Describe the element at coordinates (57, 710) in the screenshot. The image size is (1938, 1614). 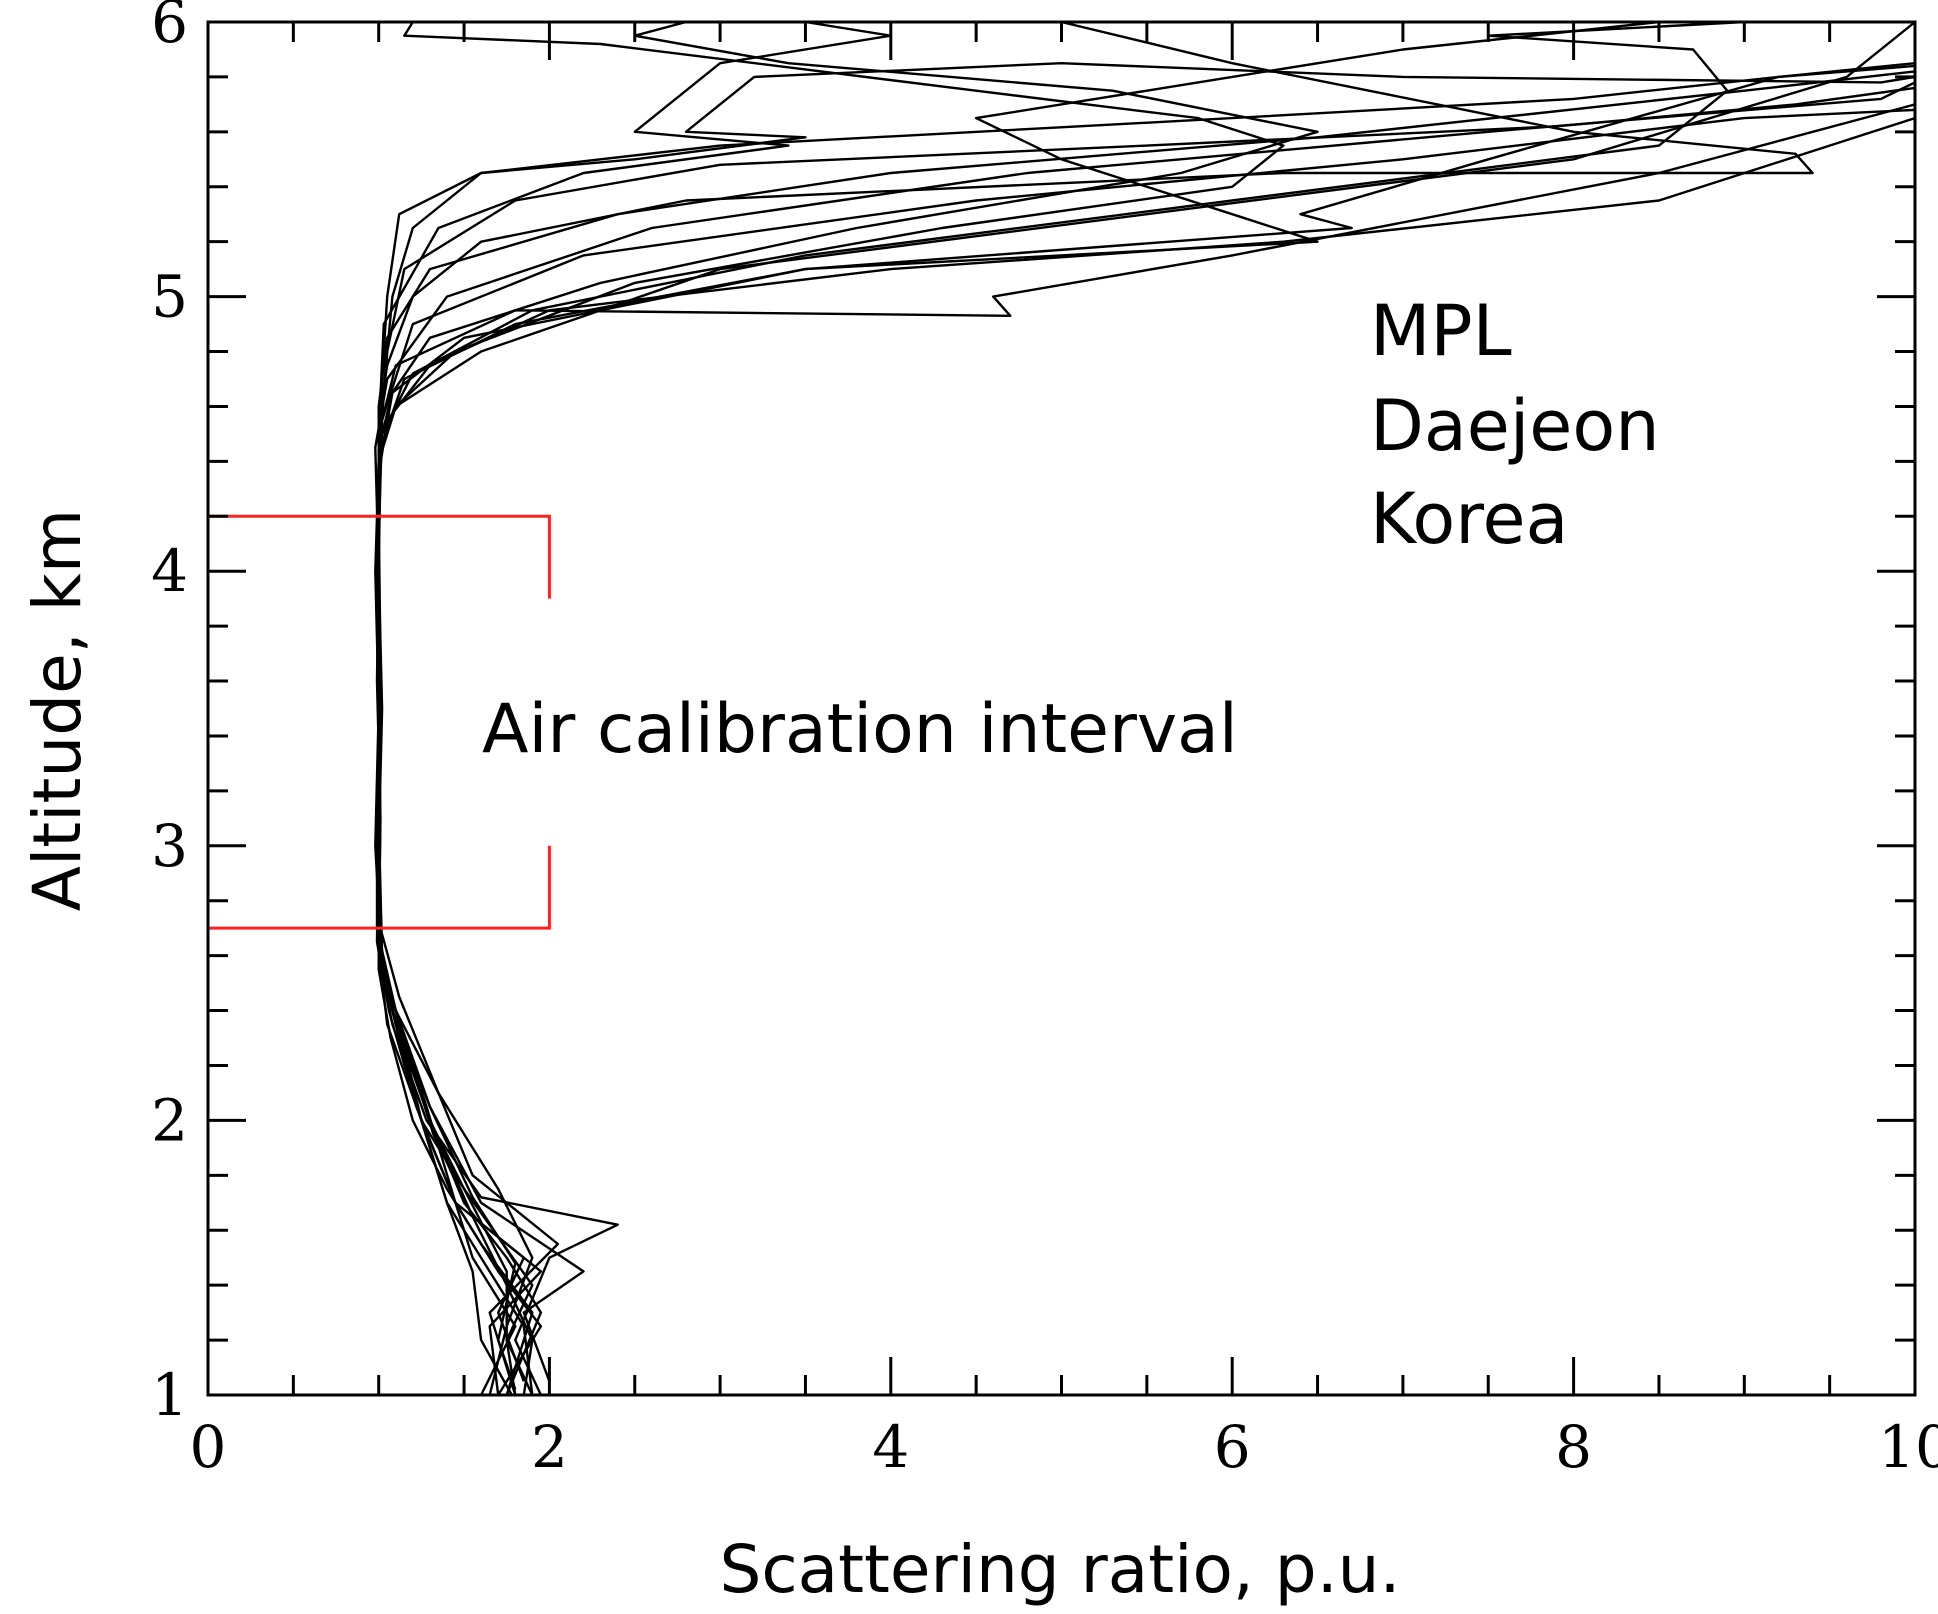
I see `y-axis-title: Altitude, km` at that location.